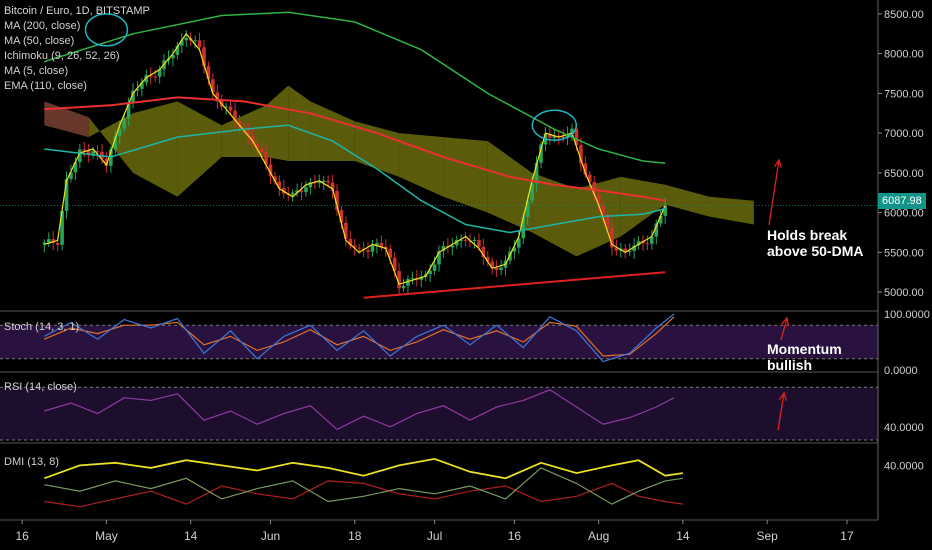 The image size is (932, 550). I want to click on x-tick-label: Sep, so click(767, 536).